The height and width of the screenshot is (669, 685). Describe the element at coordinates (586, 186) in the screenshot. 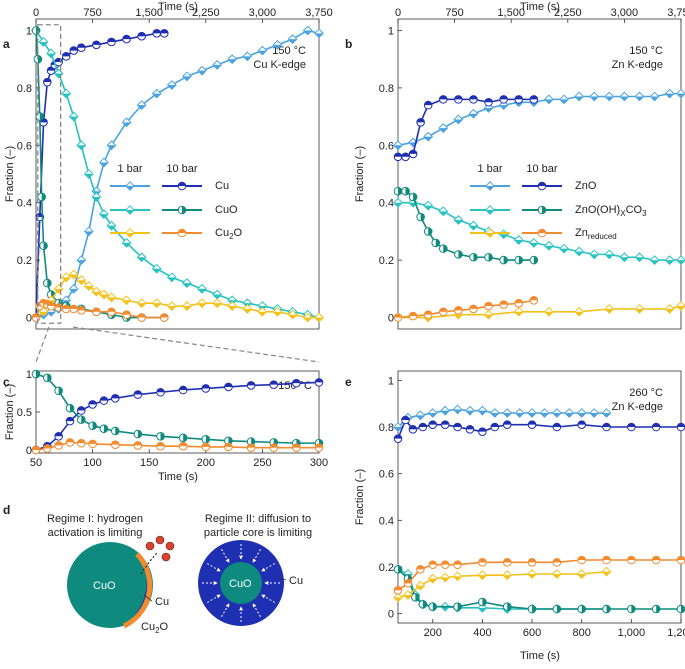

I see `legend-b-label-zno: ZnO` at that location.